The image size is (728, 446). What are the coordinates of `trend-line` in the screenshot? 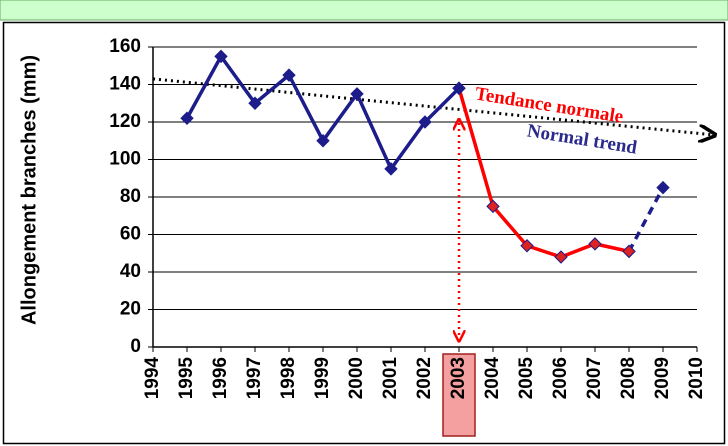 It's located at (433, 106).